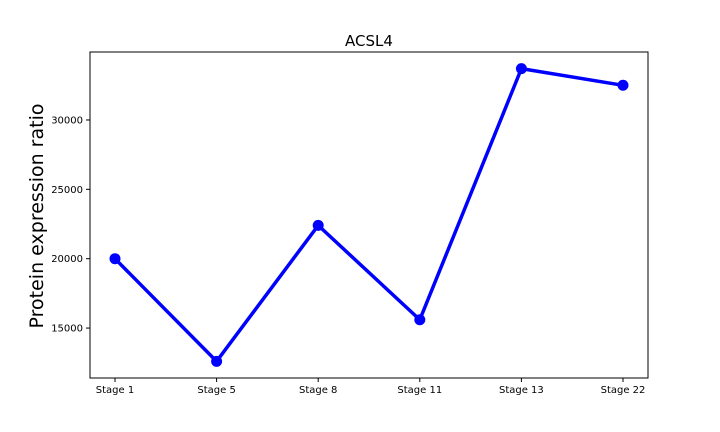  I want to click on y-tick-label: 20000, so click(67, 259).